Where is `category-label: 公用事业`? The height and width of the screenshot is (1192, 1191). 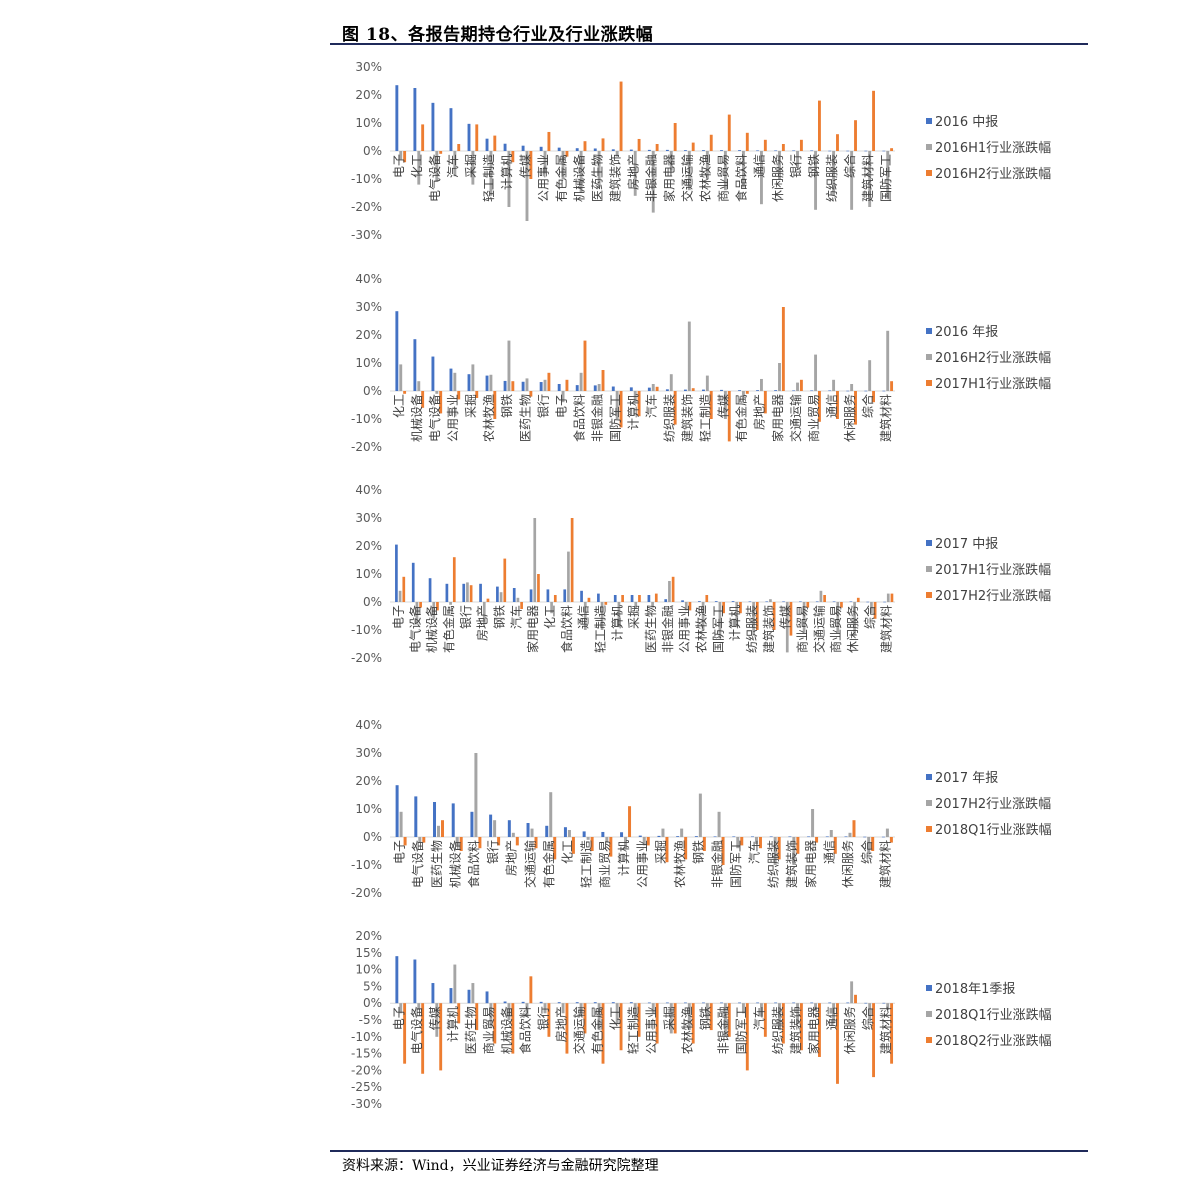 category-label: 公用事业 is located at coordinates (543, 178).